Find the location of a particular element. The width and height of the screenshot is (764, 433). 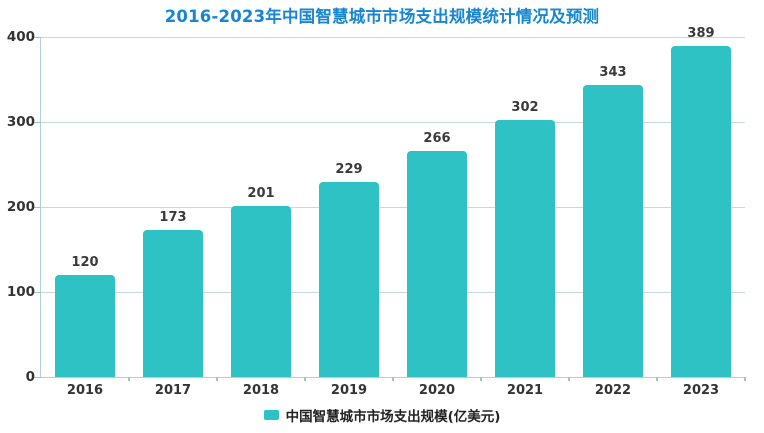

value-label-2022: 343 is located at coordinates (613, 73).